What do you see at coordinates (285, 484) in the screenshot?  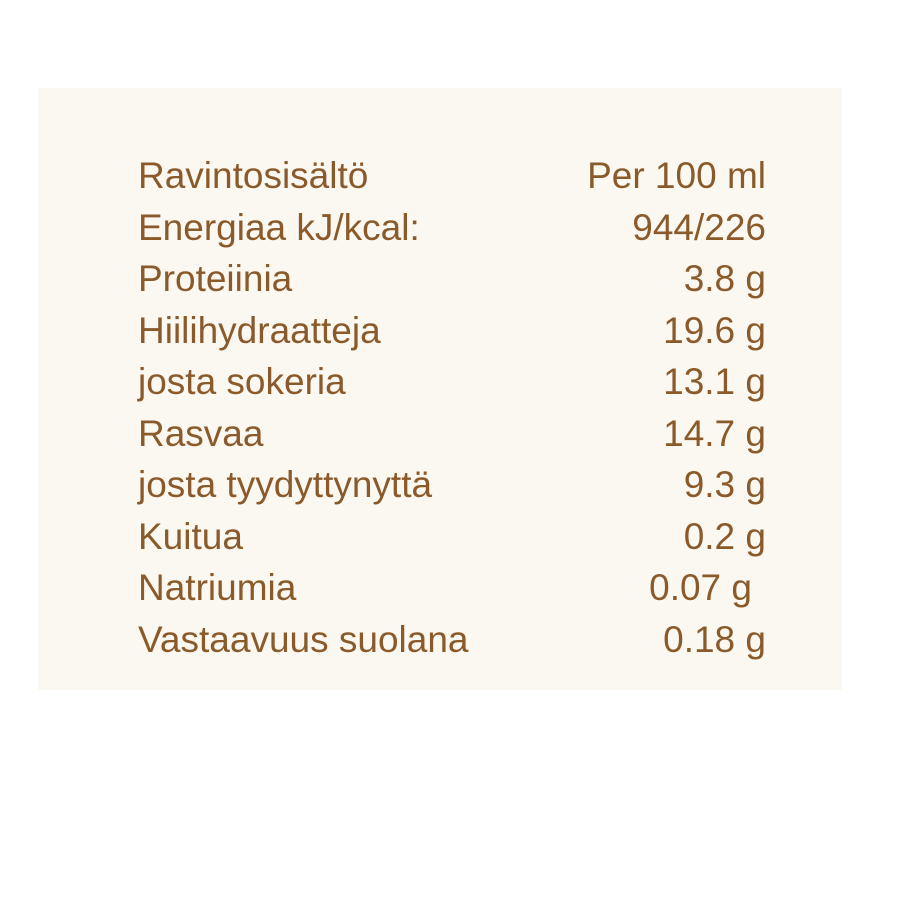 I see `row-label: josta tyydyttynyttä` at bounding box center [285, 484].